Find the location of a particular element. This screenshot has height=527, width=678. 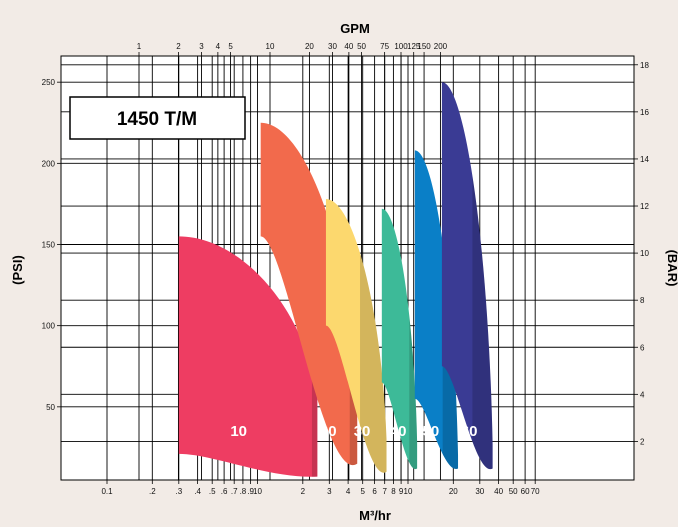

bottom-tick-label: .5 is located at coordinates (212, 491).